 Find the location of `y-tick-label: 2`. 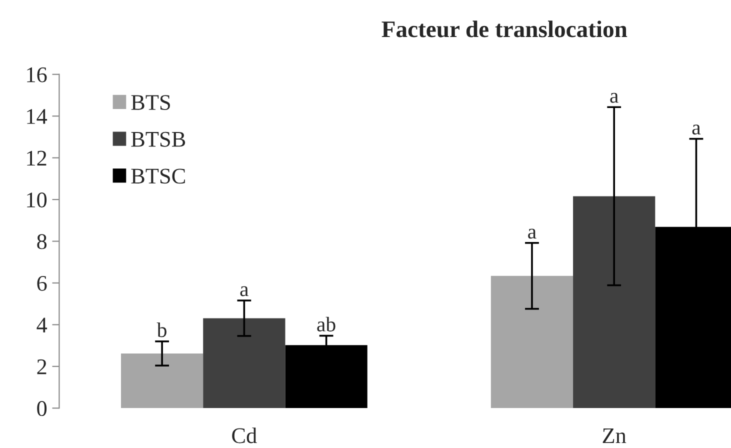

y-tick-label: 2 is located at coordinates (41, 366).